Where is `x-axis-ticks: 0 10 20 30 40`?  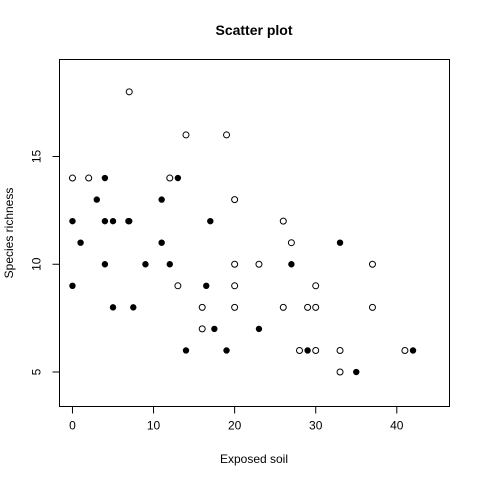
x-axis-ticks: 0 10 20 30 40 is located at coordinates (236, 419).